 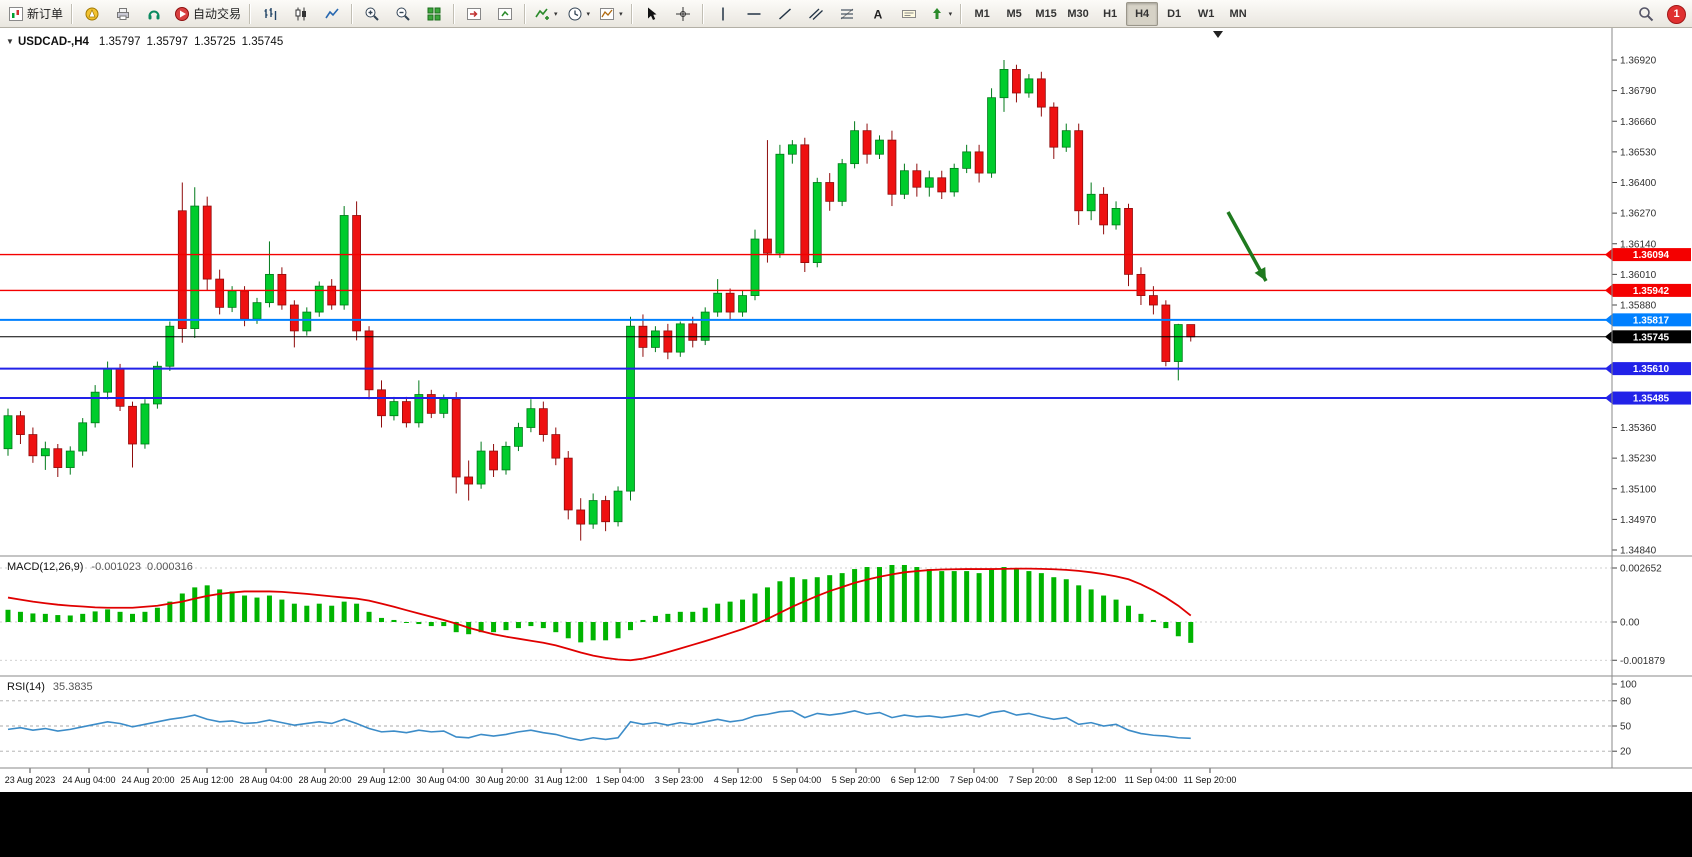 I want to click on candlestick-icon, so click(x=301, y=13).